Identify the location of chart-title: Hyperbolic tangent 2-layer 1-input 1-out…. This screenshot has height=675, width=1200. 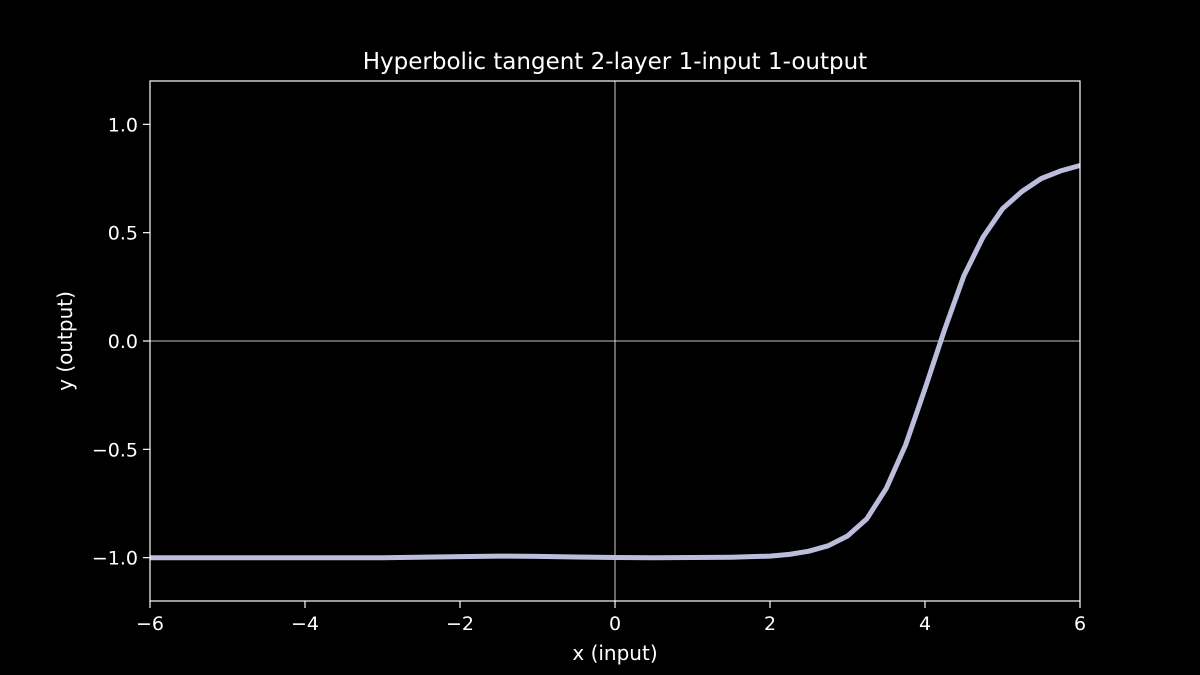
(615, 62).